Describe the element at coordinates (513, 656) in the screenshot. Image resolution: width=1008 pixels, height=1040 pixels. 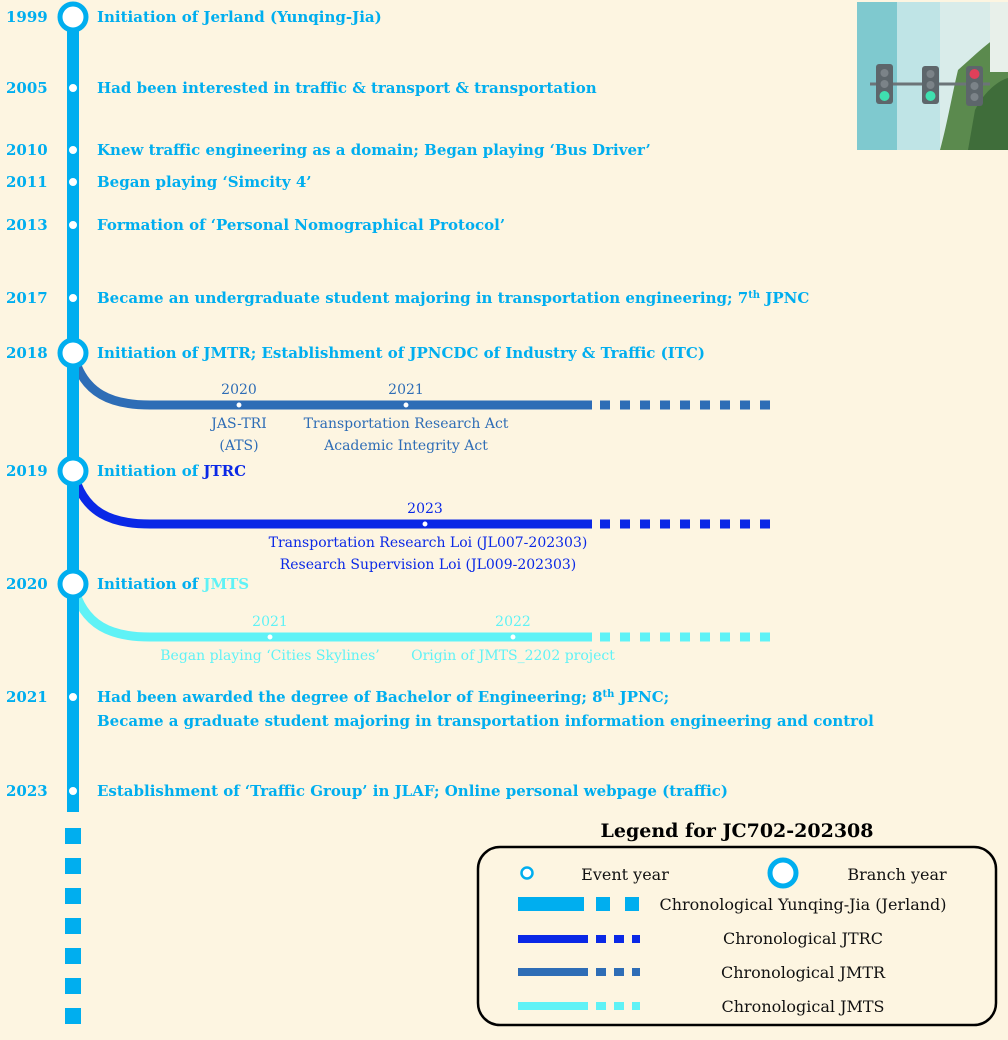
I see `branch-event-text: Origin of JMTS_2202 project` at that location.